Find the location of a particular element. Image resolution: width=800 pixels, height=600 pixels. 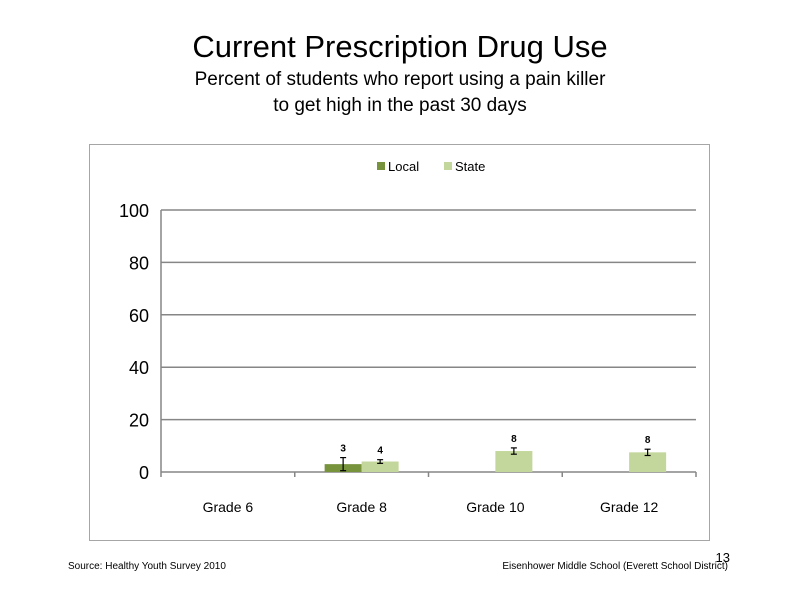

x-category-label: Grade 8 is located at coordinates (361, 507).